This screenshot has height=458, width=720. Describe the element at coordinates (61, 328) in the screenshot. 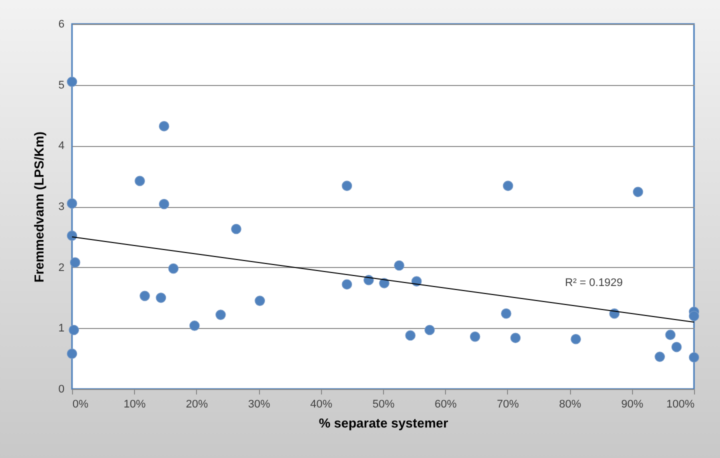

I see `y-tick-label: 1` at that location.